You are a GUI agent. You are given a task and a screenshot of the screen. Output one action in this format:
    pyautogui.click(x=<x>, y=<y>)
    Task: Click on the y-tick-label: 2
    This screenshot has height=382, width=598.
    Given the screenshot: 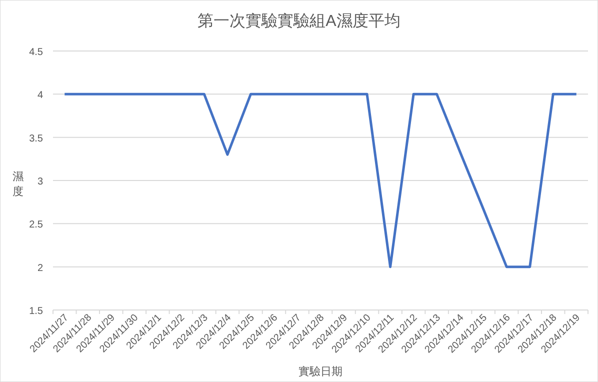 What is the action you would take?
    pyautogui.click(x=40, y=268)
    